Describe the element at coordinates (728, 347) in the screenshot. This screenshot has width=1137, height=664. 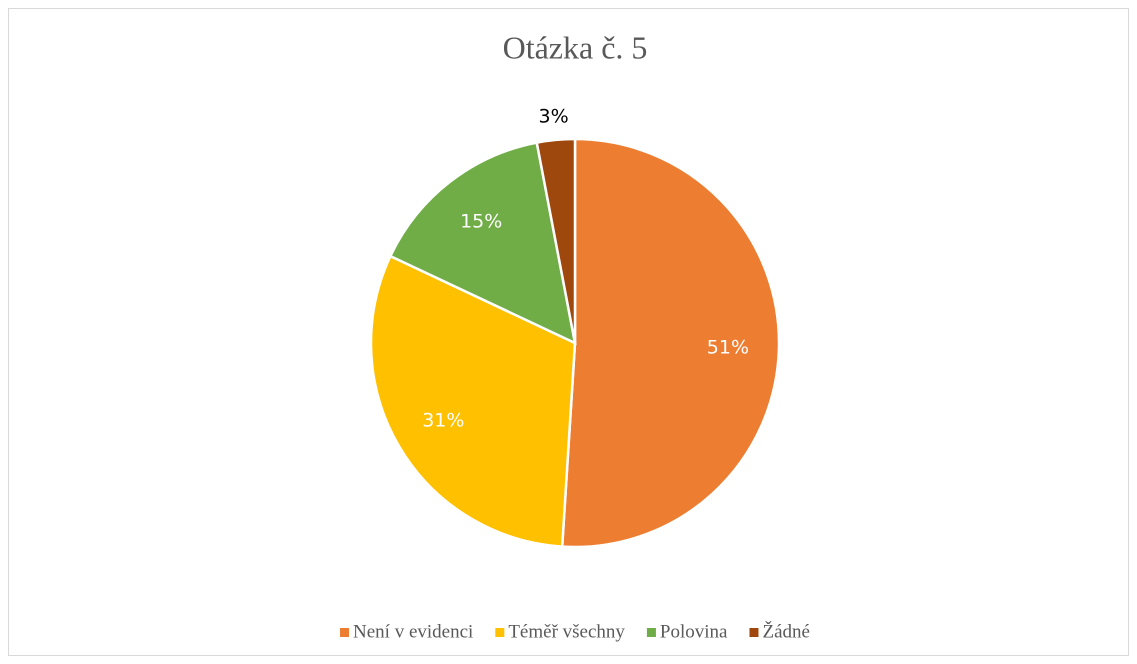
I see `data-label: 51%` at that location.